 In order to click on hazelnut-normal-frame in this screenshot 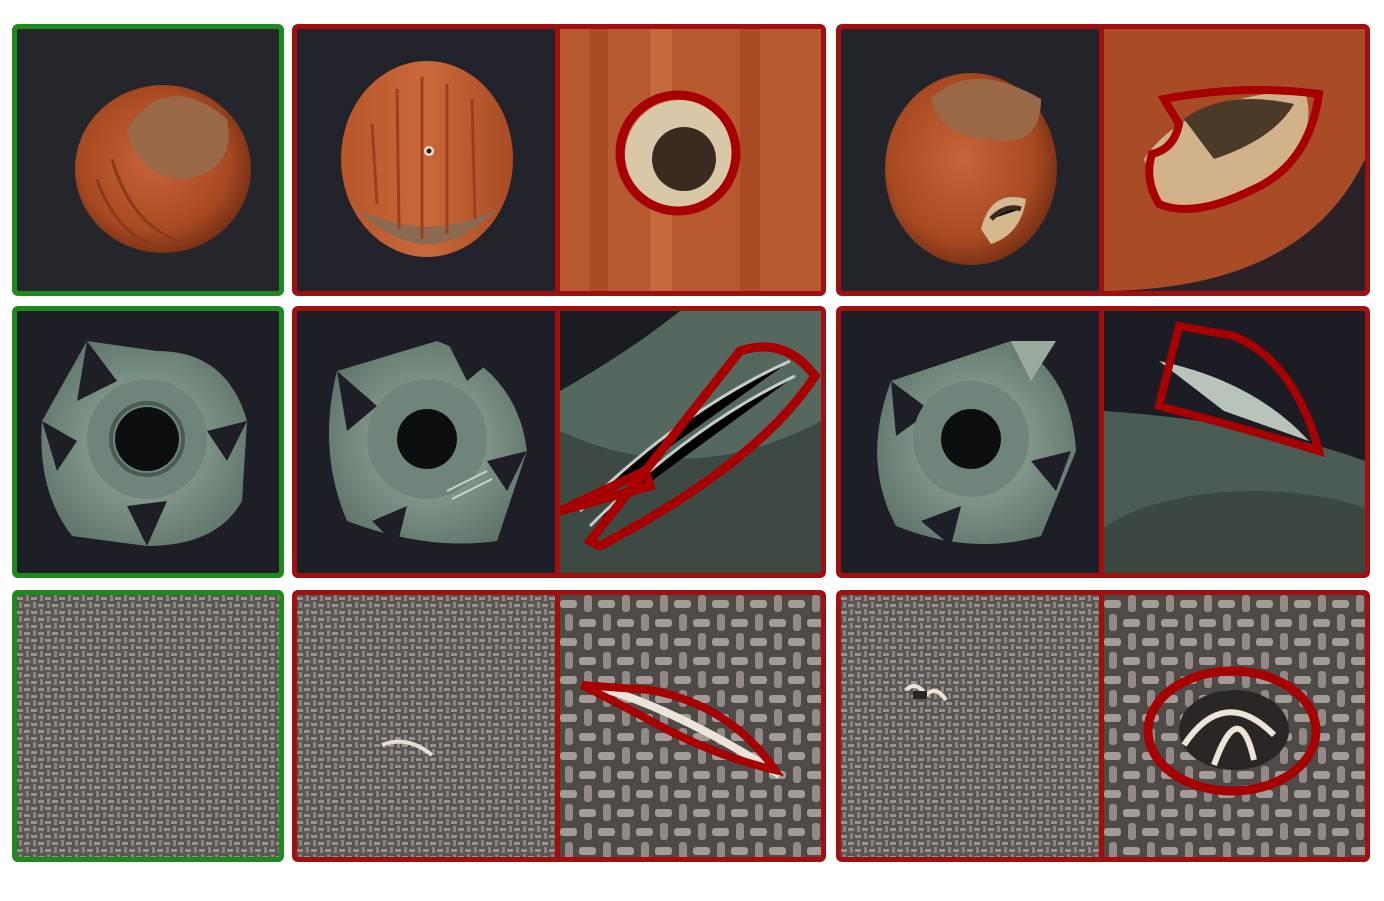, I will do `click(148, 160)`.